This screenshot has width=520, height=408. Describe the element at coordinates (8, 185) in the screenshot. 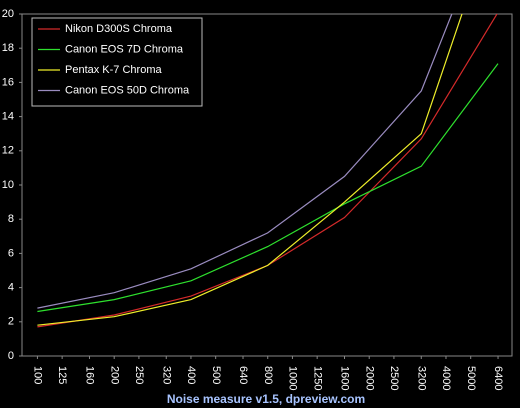

I see `y-tick-label: 10` at that location.